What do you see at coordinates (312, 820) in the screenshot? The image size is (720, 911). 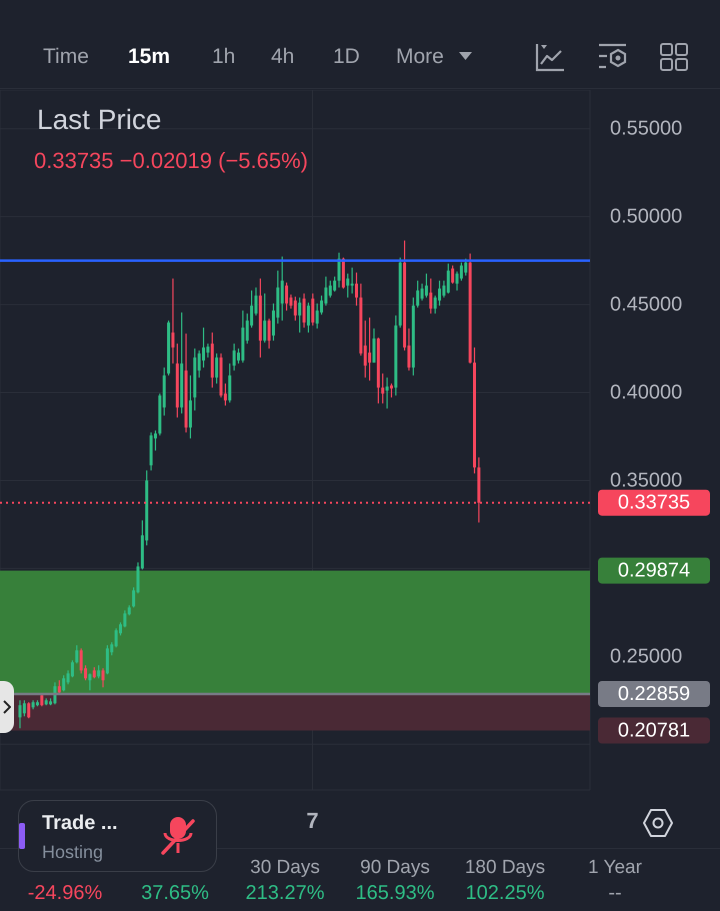 I see `x-tick-label: 7` at bounding box center [312, 820].